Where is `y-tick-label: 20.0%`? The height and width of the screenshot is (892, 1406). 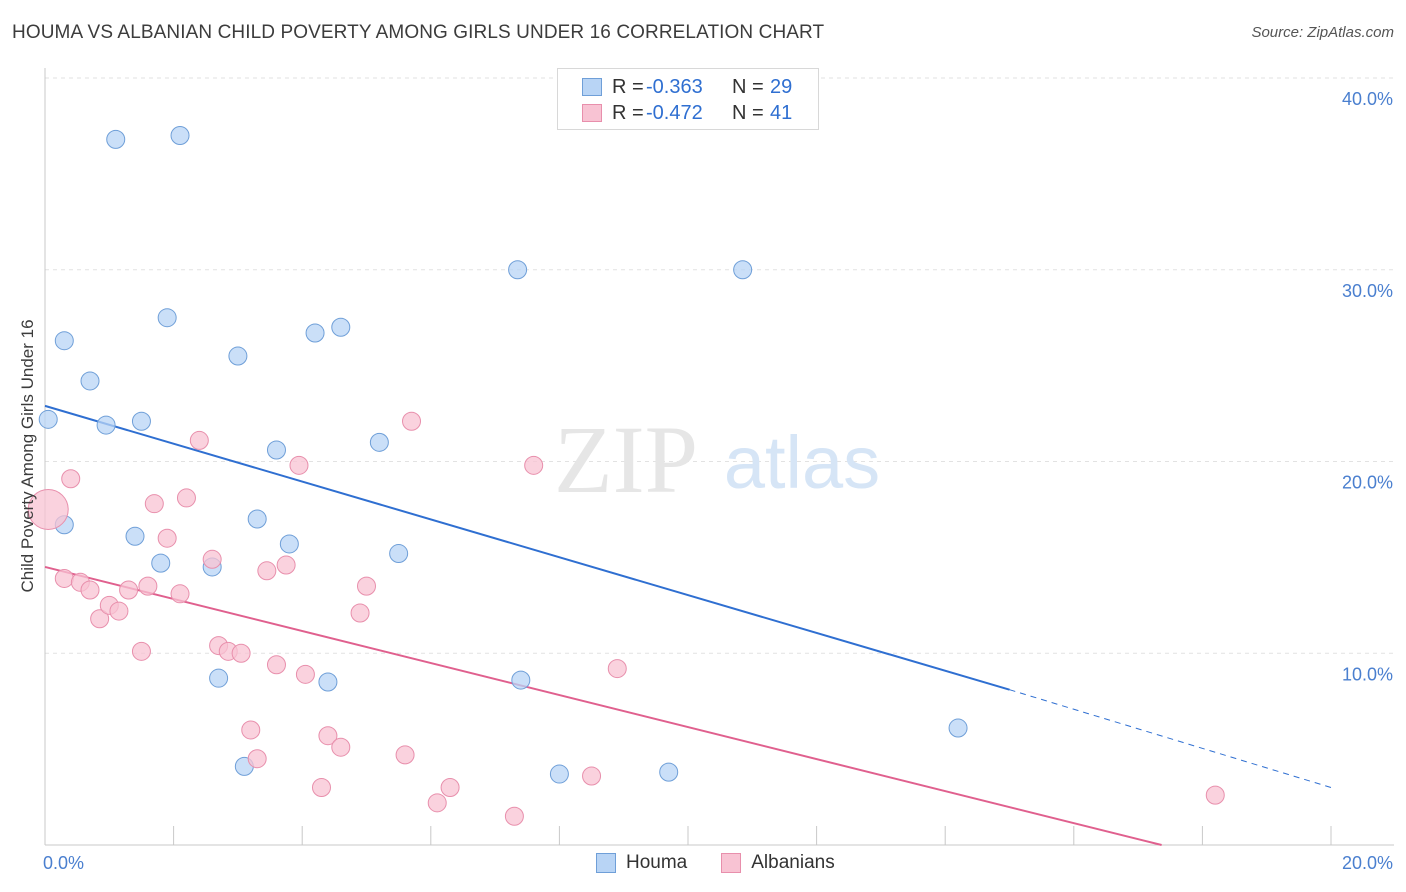
y-tick-label: 20.0% is located at coordinates (1367, 483).